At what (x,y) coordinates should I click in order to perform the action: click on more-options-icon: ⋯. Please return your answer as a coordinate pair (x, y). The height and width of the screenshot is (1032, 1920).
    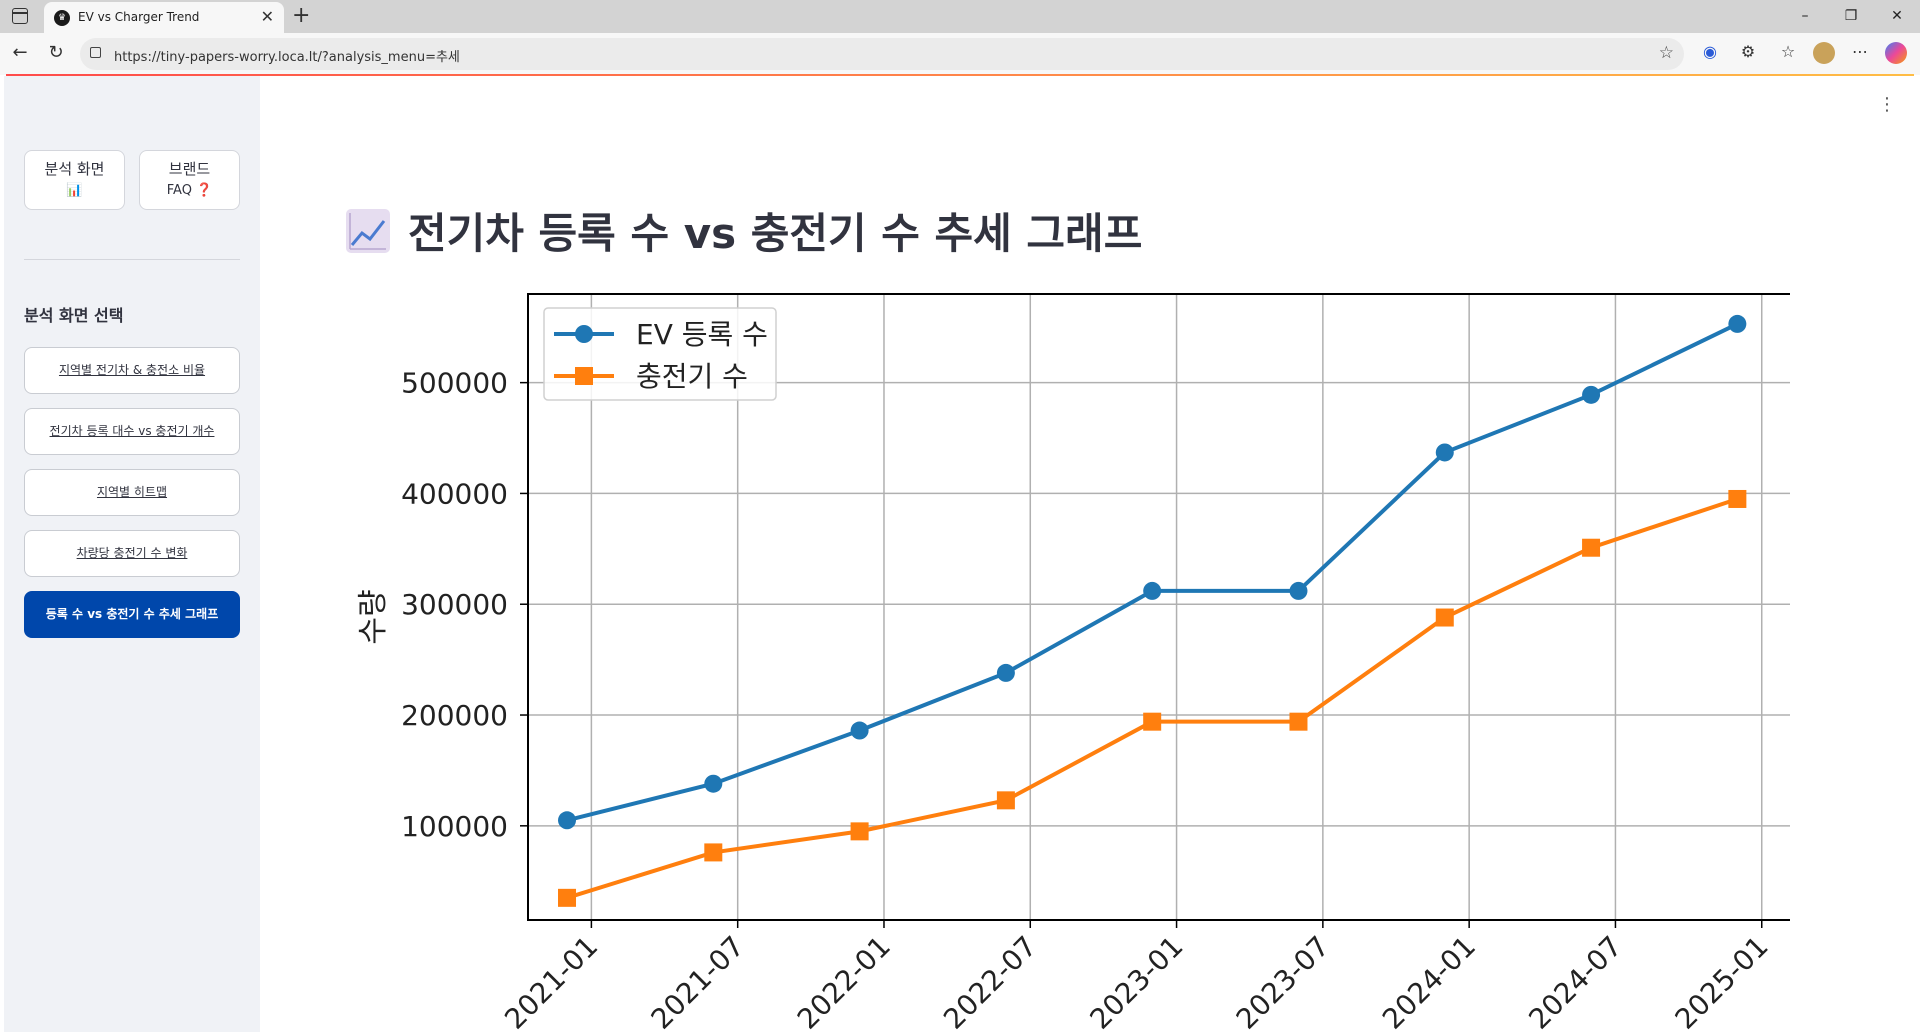
    Looking at the image, I should click on (1860, 51).